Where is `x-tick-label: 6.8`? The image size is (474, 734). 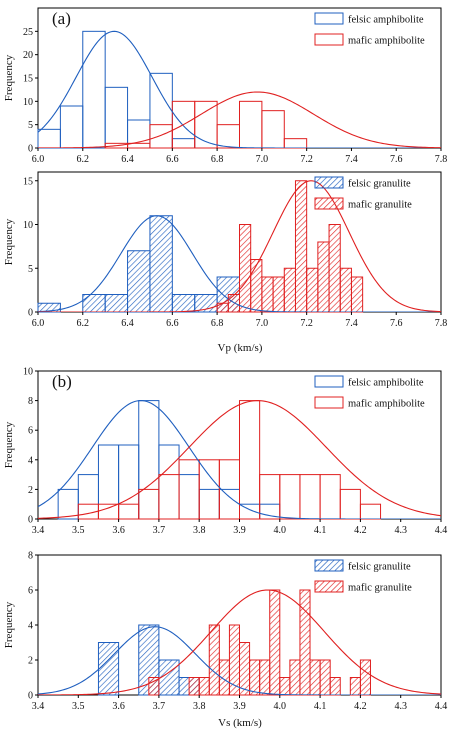
x-tick-label: 6.8 is located at coordinates (217, 323).